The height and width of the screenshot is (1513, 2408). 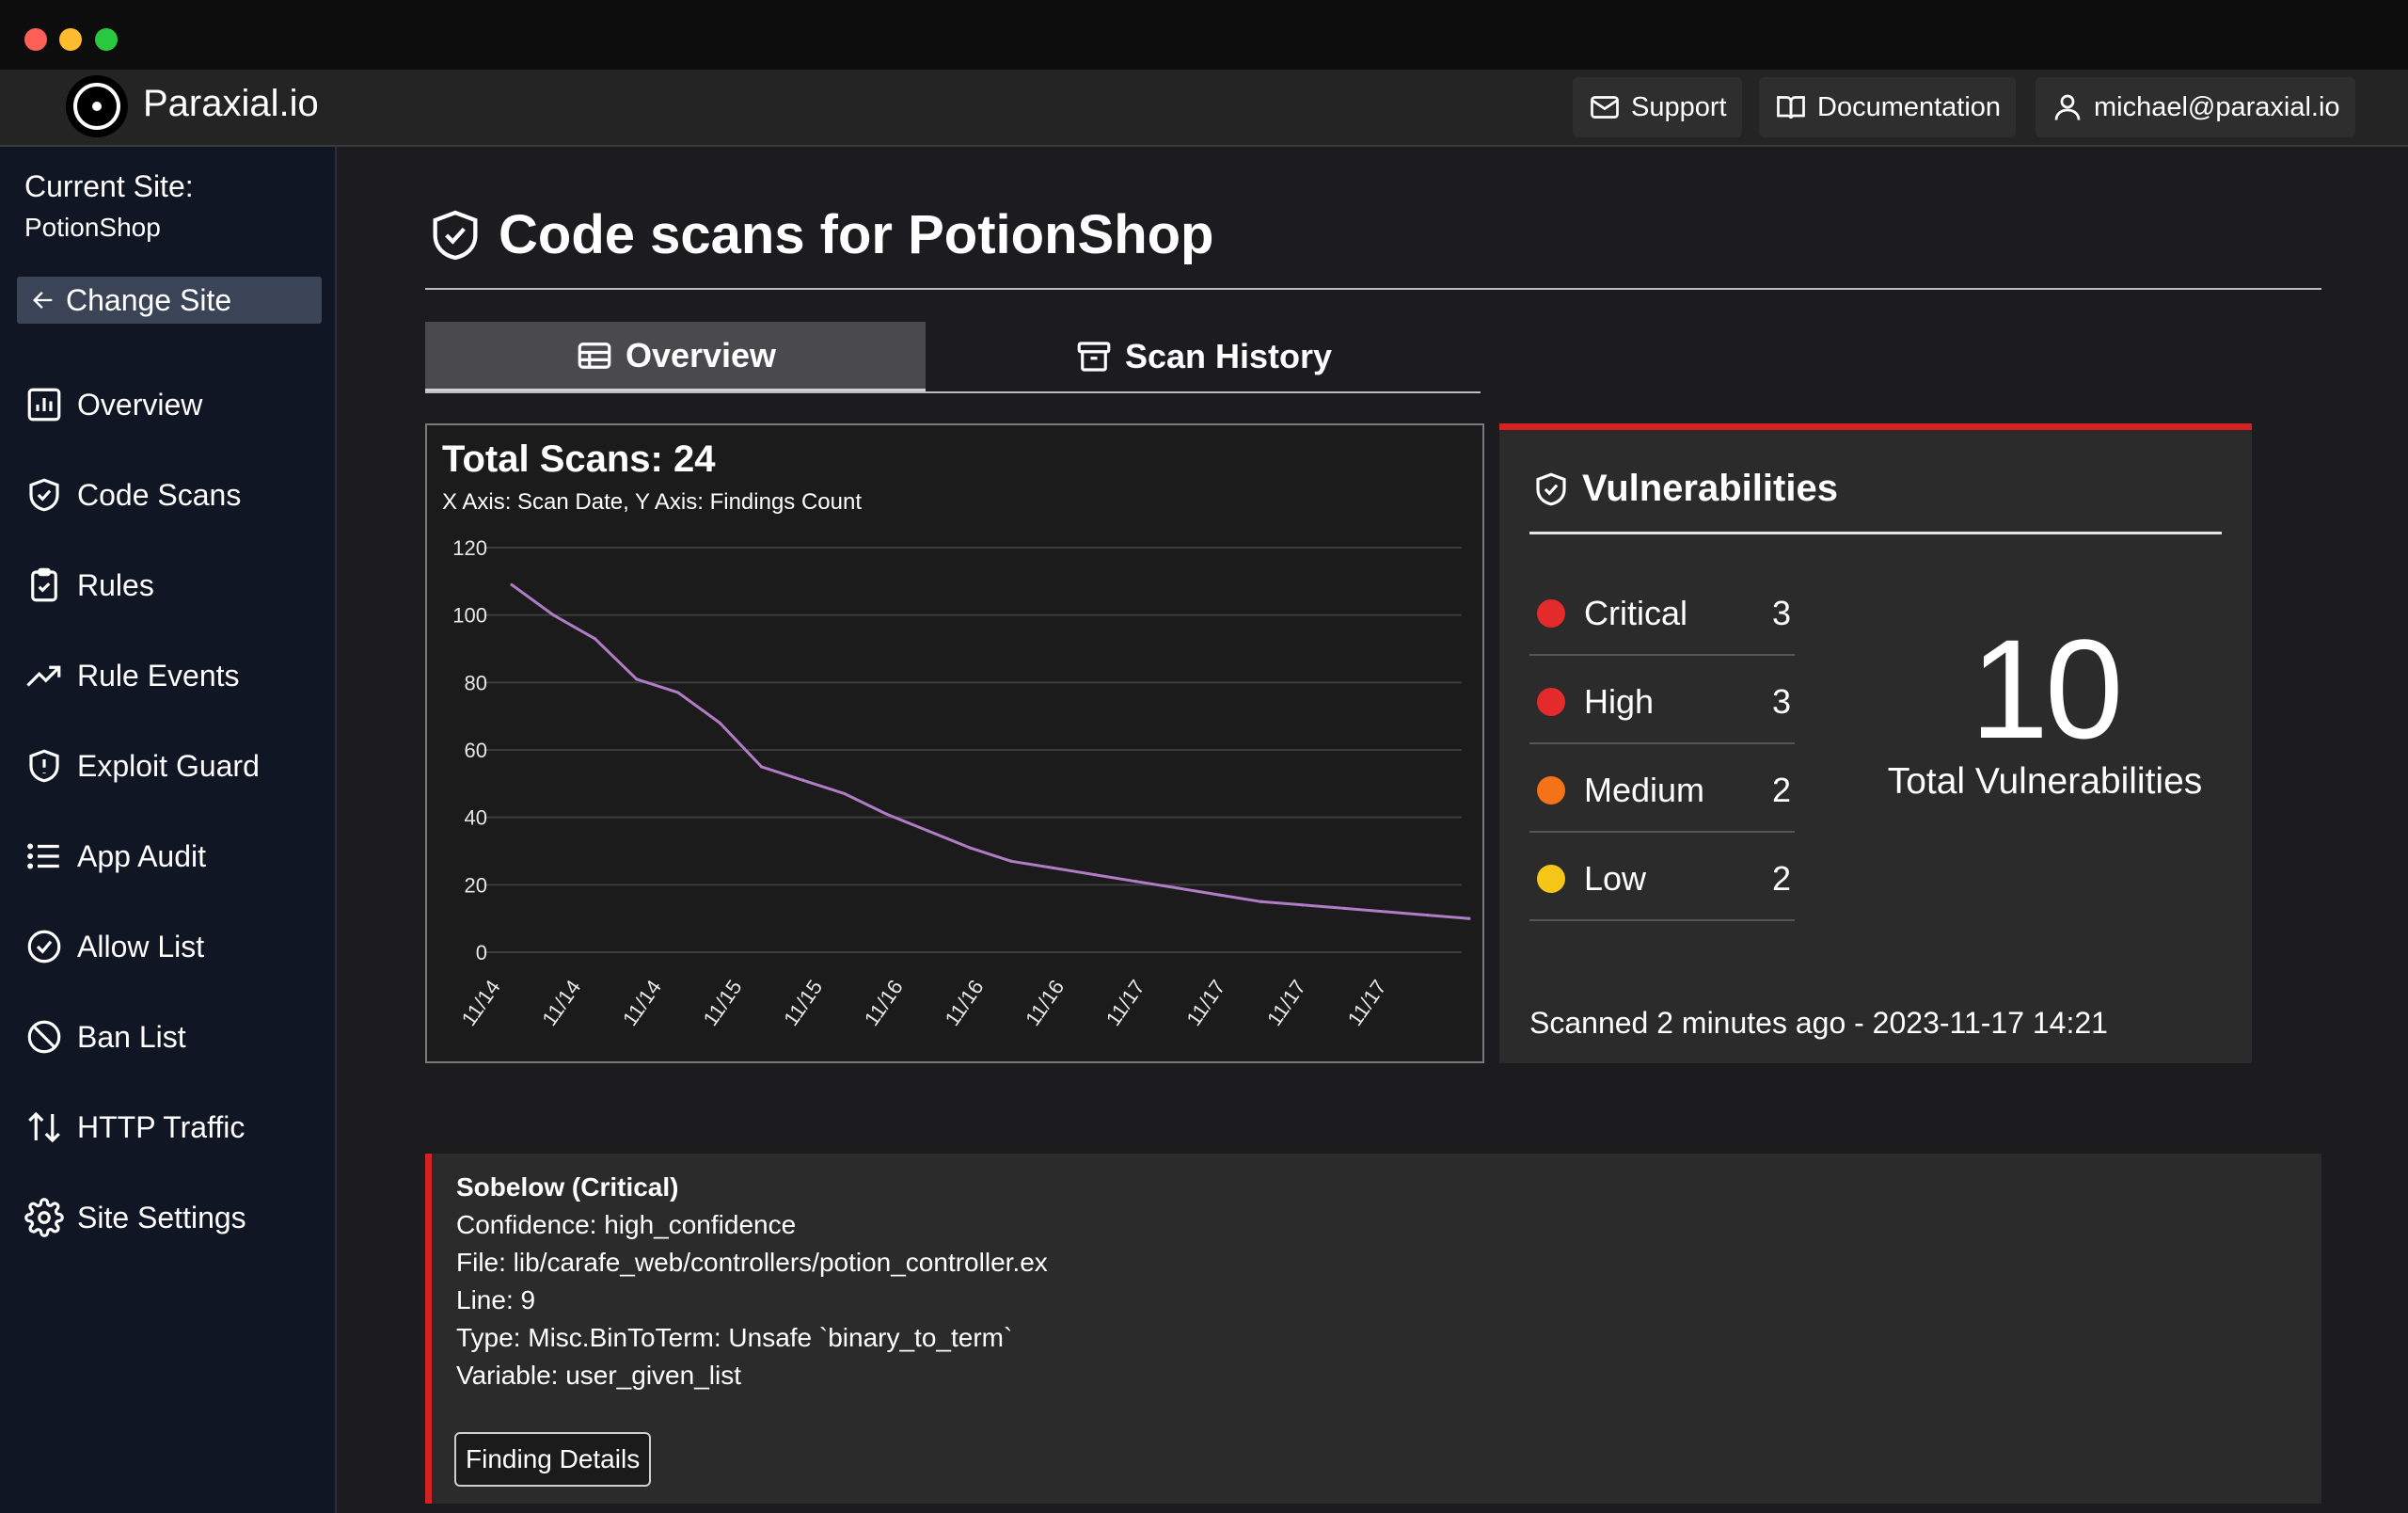 I want to click on arrow-left-icon, so click(x=43, y=300).